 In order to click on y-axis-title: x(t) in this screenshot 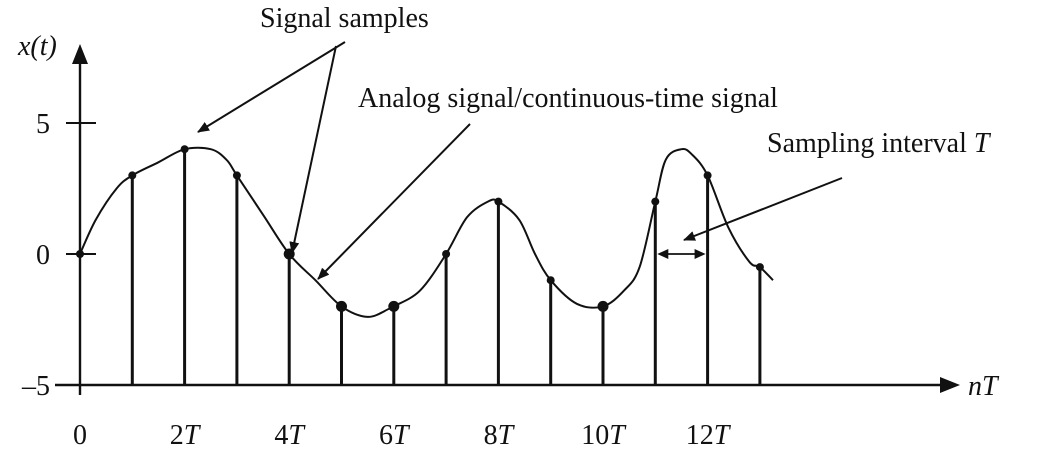, I will do `click(37, 46)`.